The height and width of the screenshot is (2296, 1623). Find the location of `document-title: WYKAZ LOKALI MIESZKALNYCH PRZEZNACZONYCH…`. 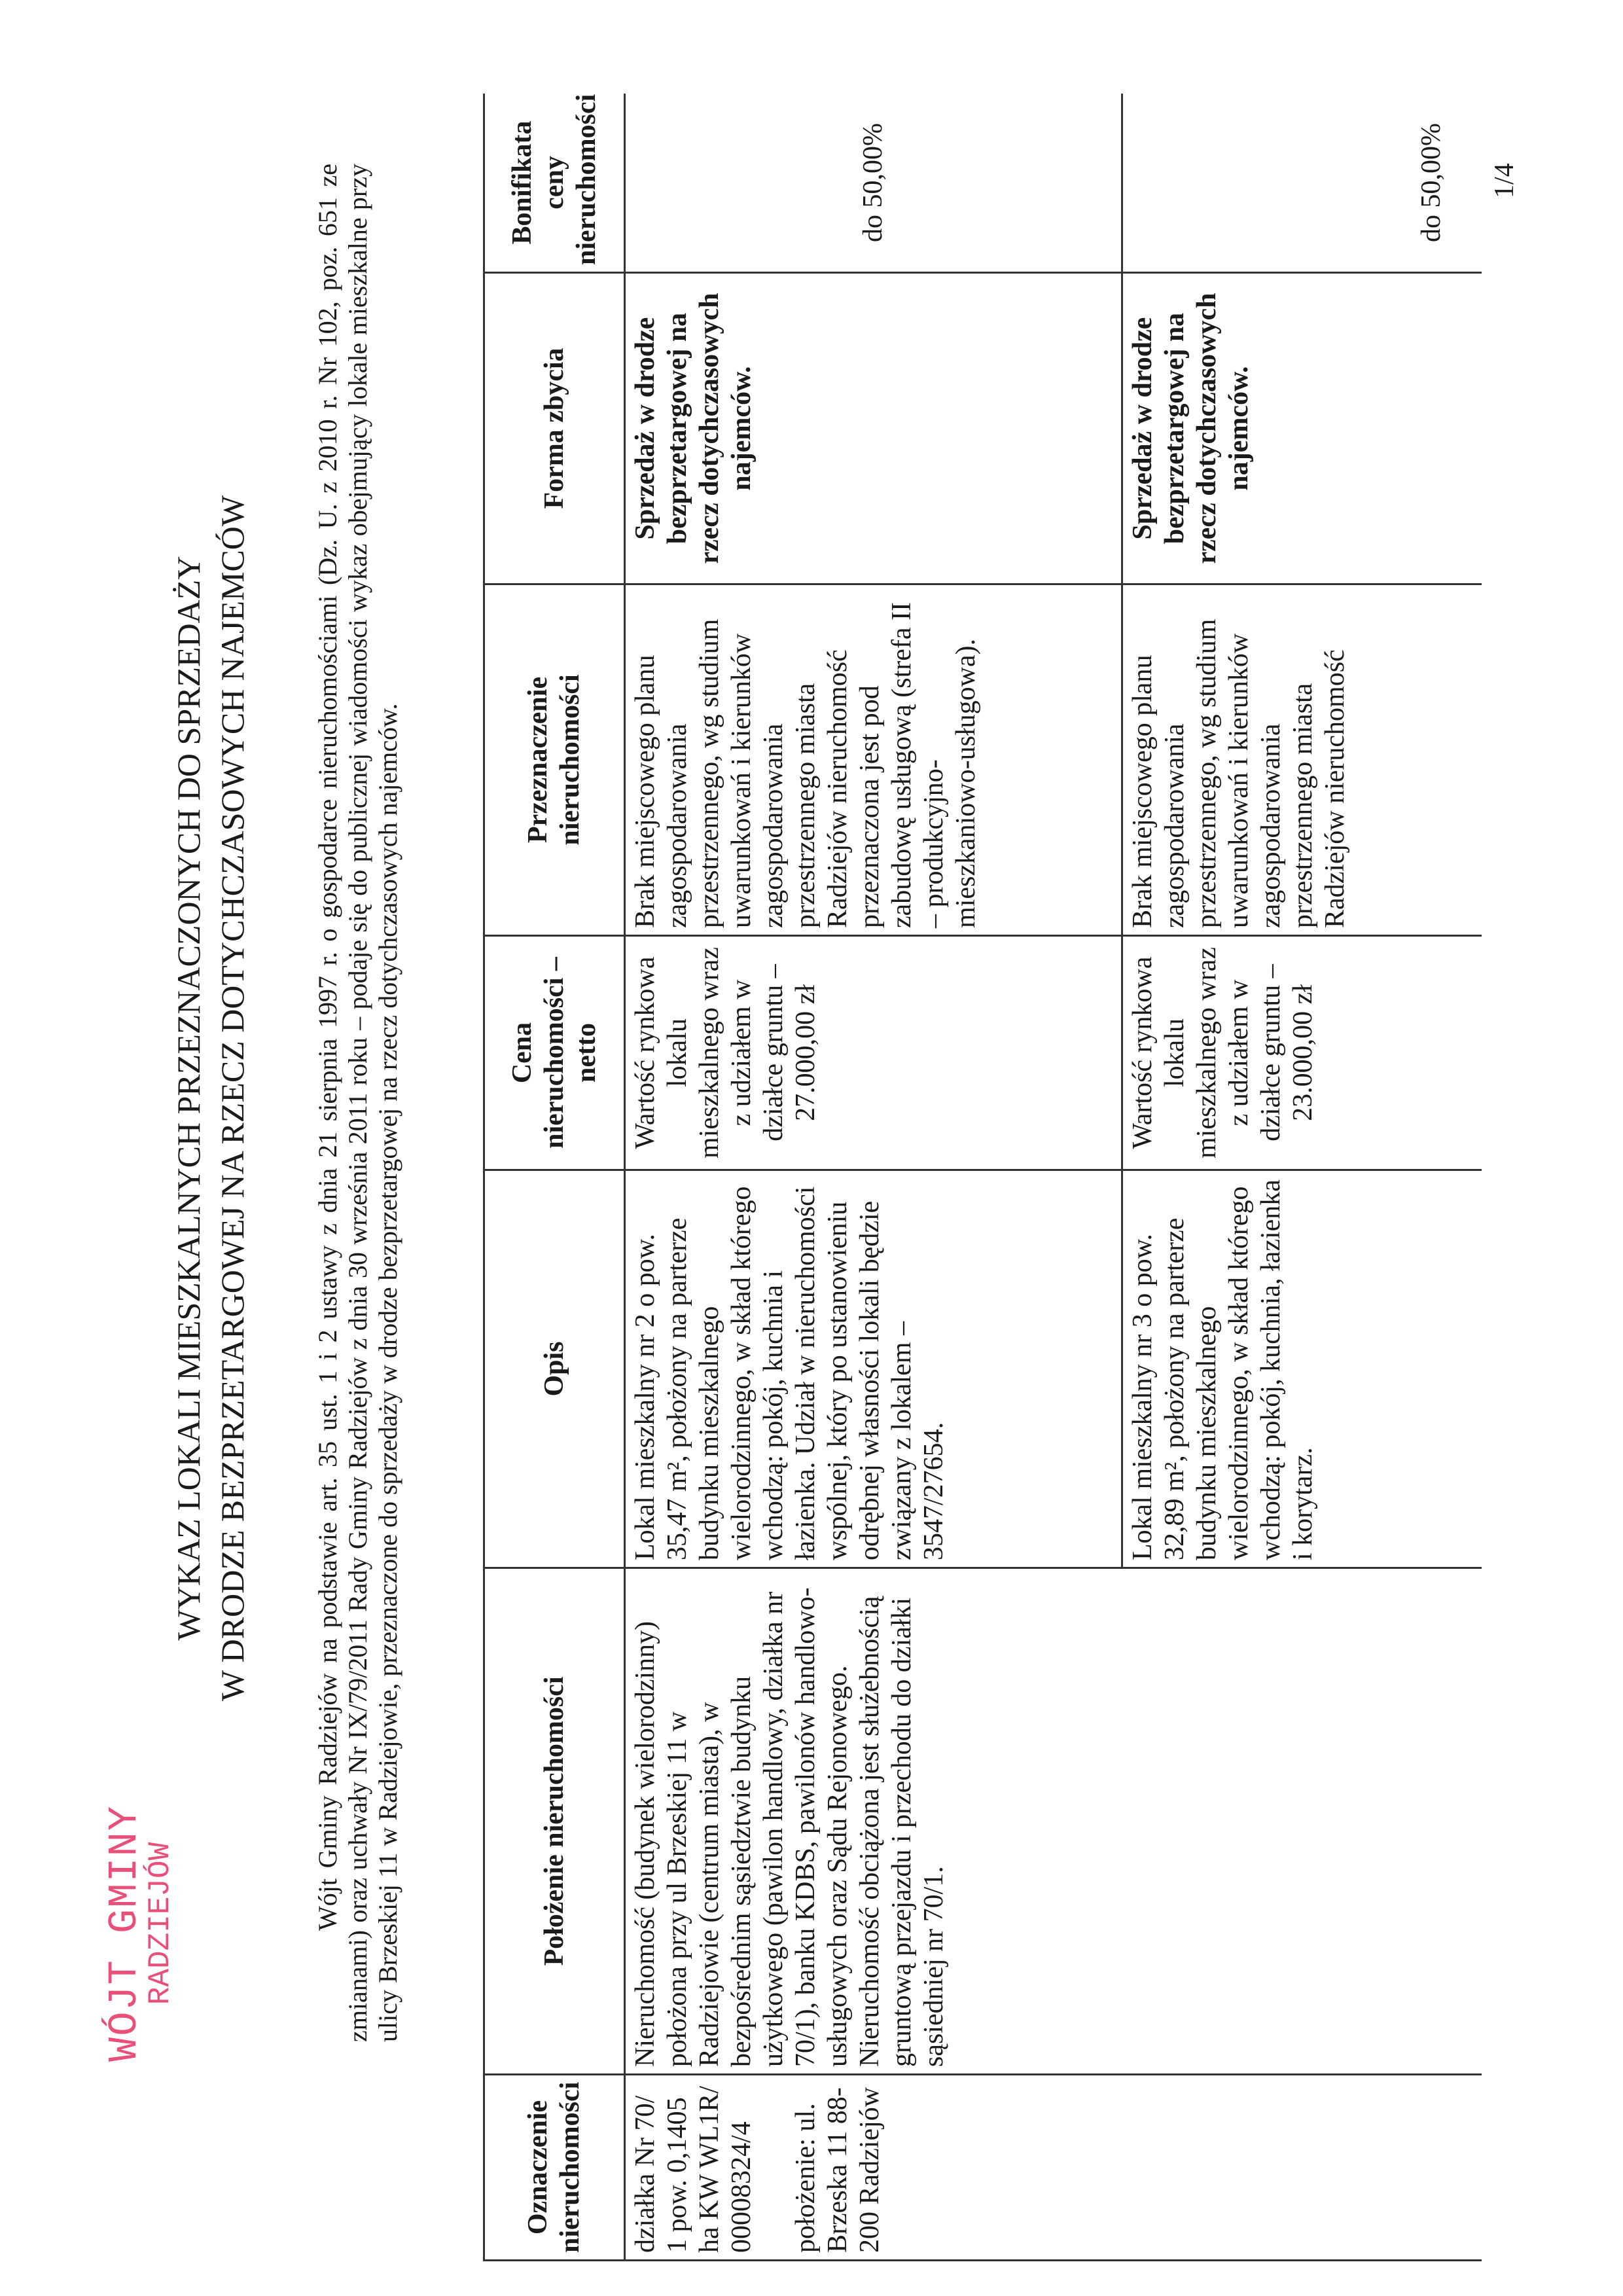

document-title: WYKAZ LOKALI MIESZKALNYCH PRZEZNACZONYCH… is located at coordinates (211, 1098).